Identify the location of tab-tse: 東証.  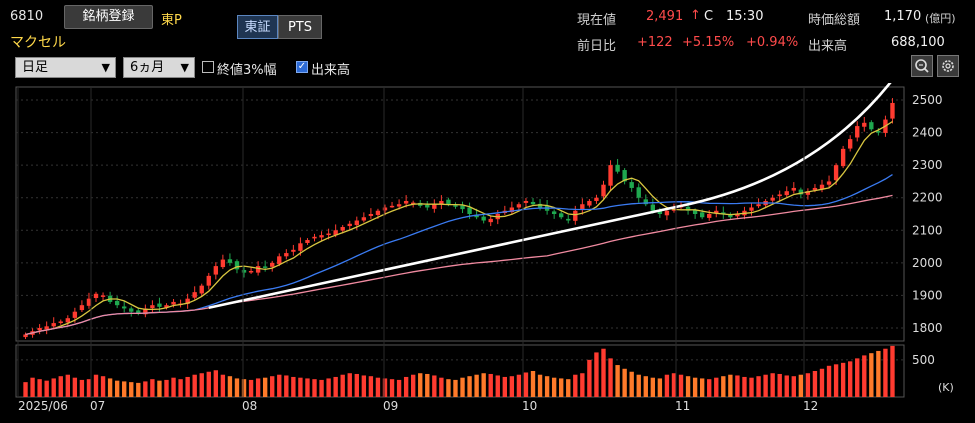
(257, 27).